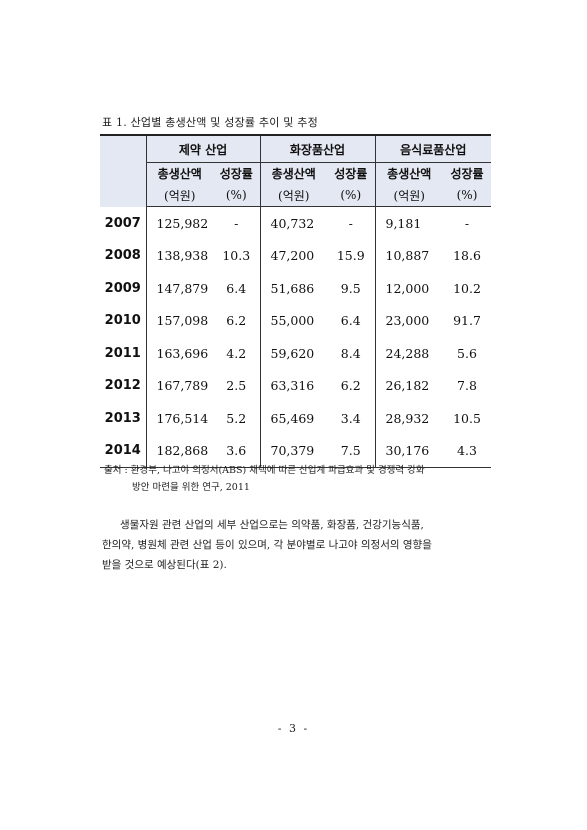 Image resolution: width=587 pixels, height=830 pixels. Describe the element at coordinates (123, 223) in the screenshot. I see `year-cell: 2007` at that location.